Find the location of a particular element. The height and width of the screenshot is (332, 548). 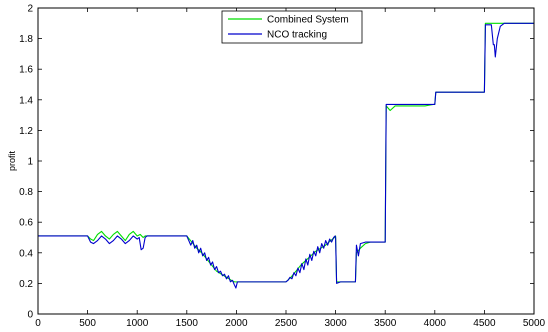

y-tick-label: 0.2 is located at coordinates (26, 284).